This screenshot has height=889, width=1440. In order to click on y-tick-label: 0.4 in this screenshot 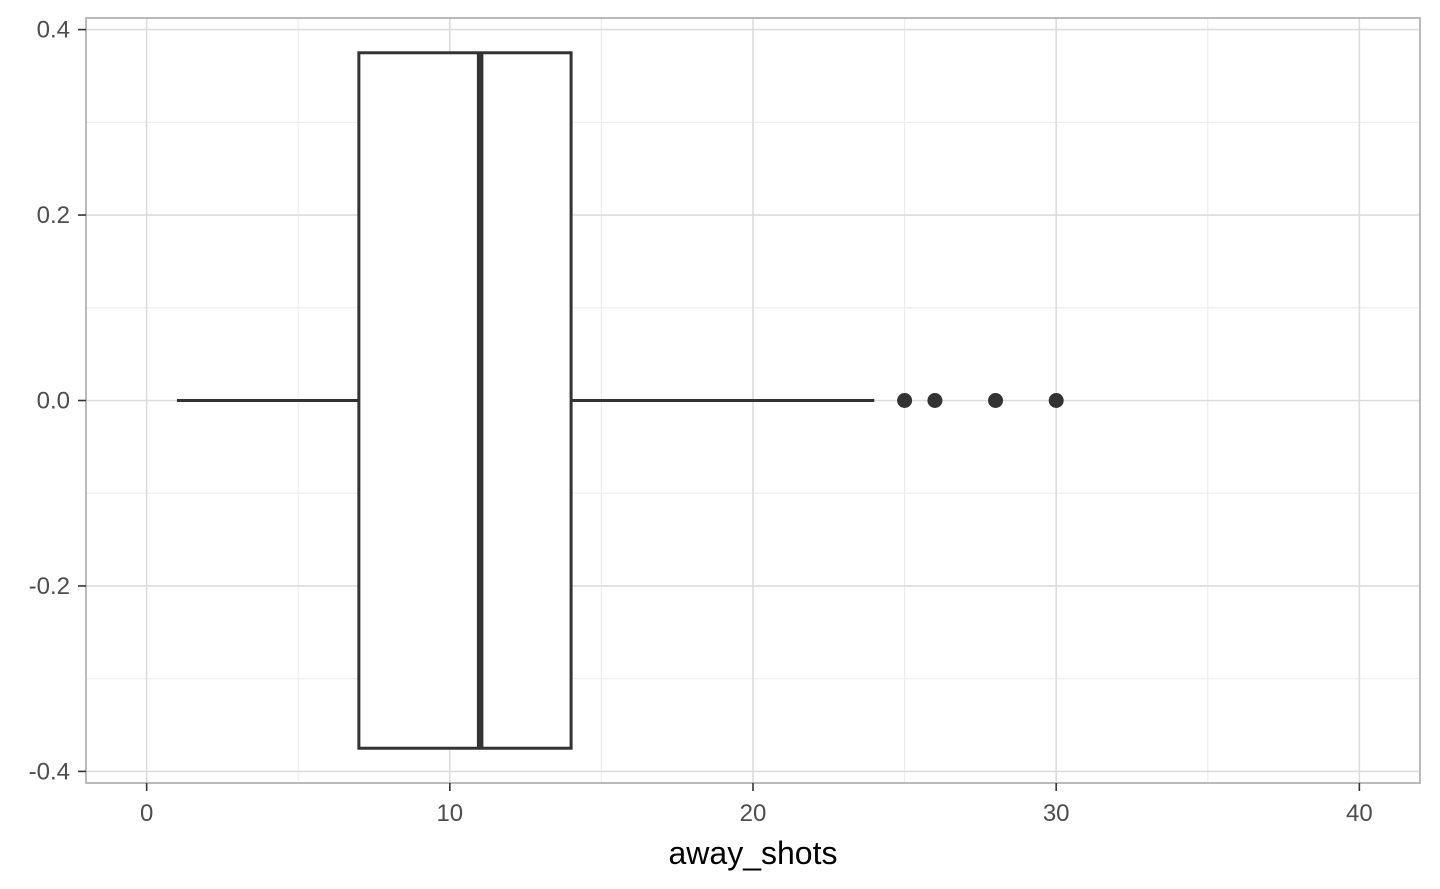, I will do `click(53, 30)`.